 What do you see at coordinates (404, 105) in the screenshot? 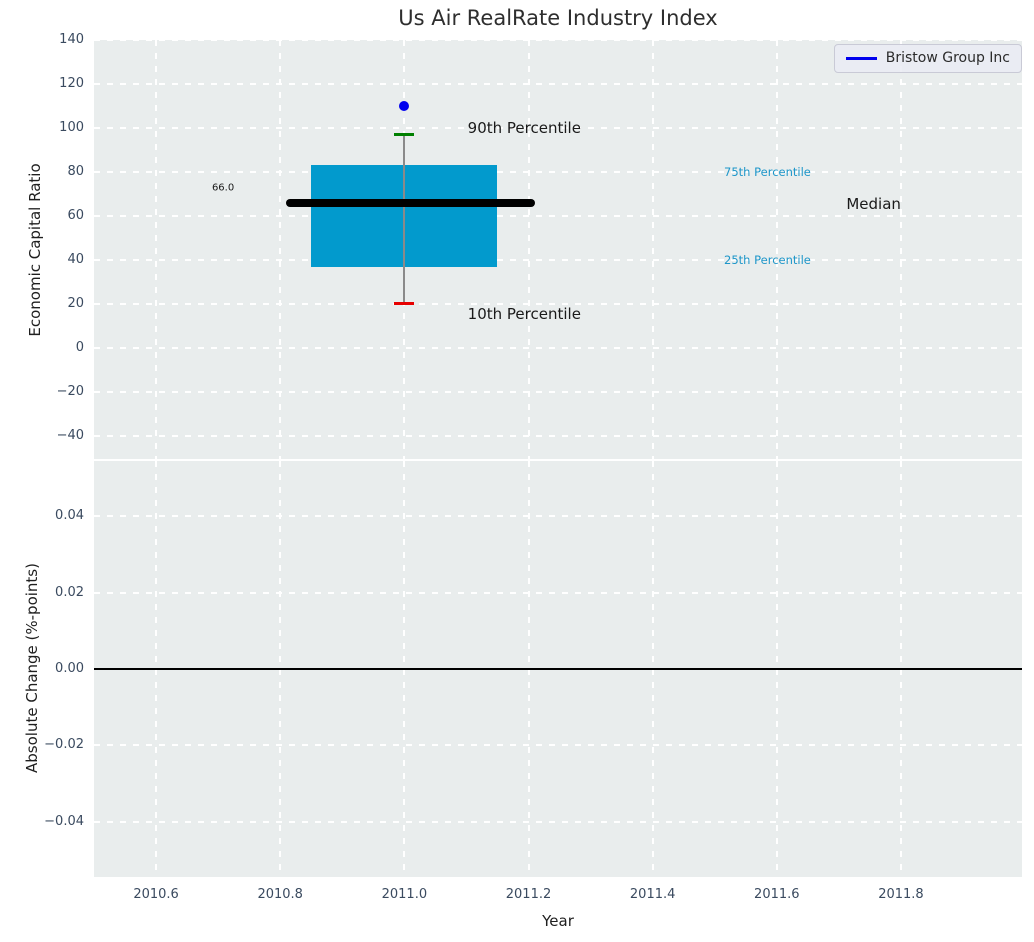
I see `company-data-point` at bounding box center [404, 105].